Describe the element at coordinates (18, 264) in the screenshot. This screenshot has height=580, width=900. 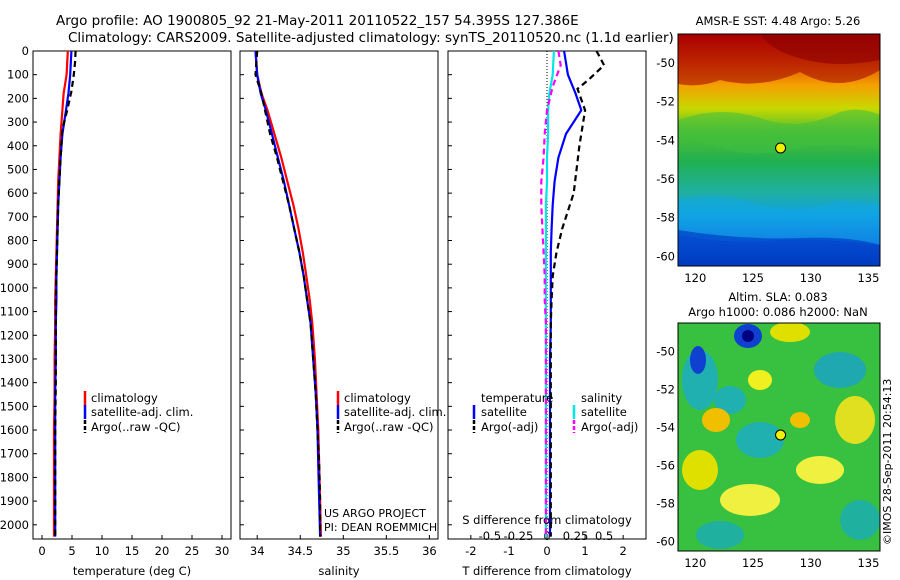
I see `depth-tick-label: 900` at that location.